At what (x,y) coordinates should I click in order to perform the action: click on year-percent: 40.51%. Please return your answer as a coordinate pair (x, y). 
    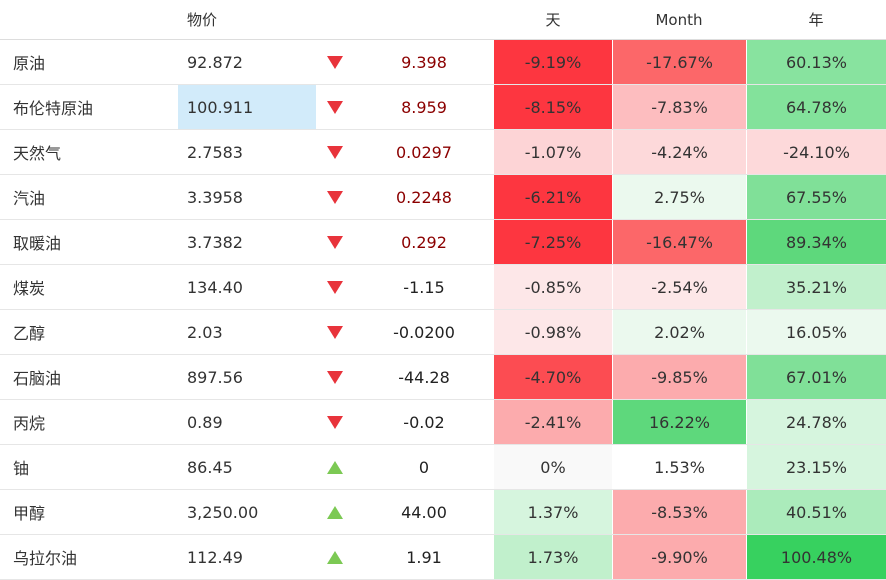
    Looking at the image, I should click on (816, 512).